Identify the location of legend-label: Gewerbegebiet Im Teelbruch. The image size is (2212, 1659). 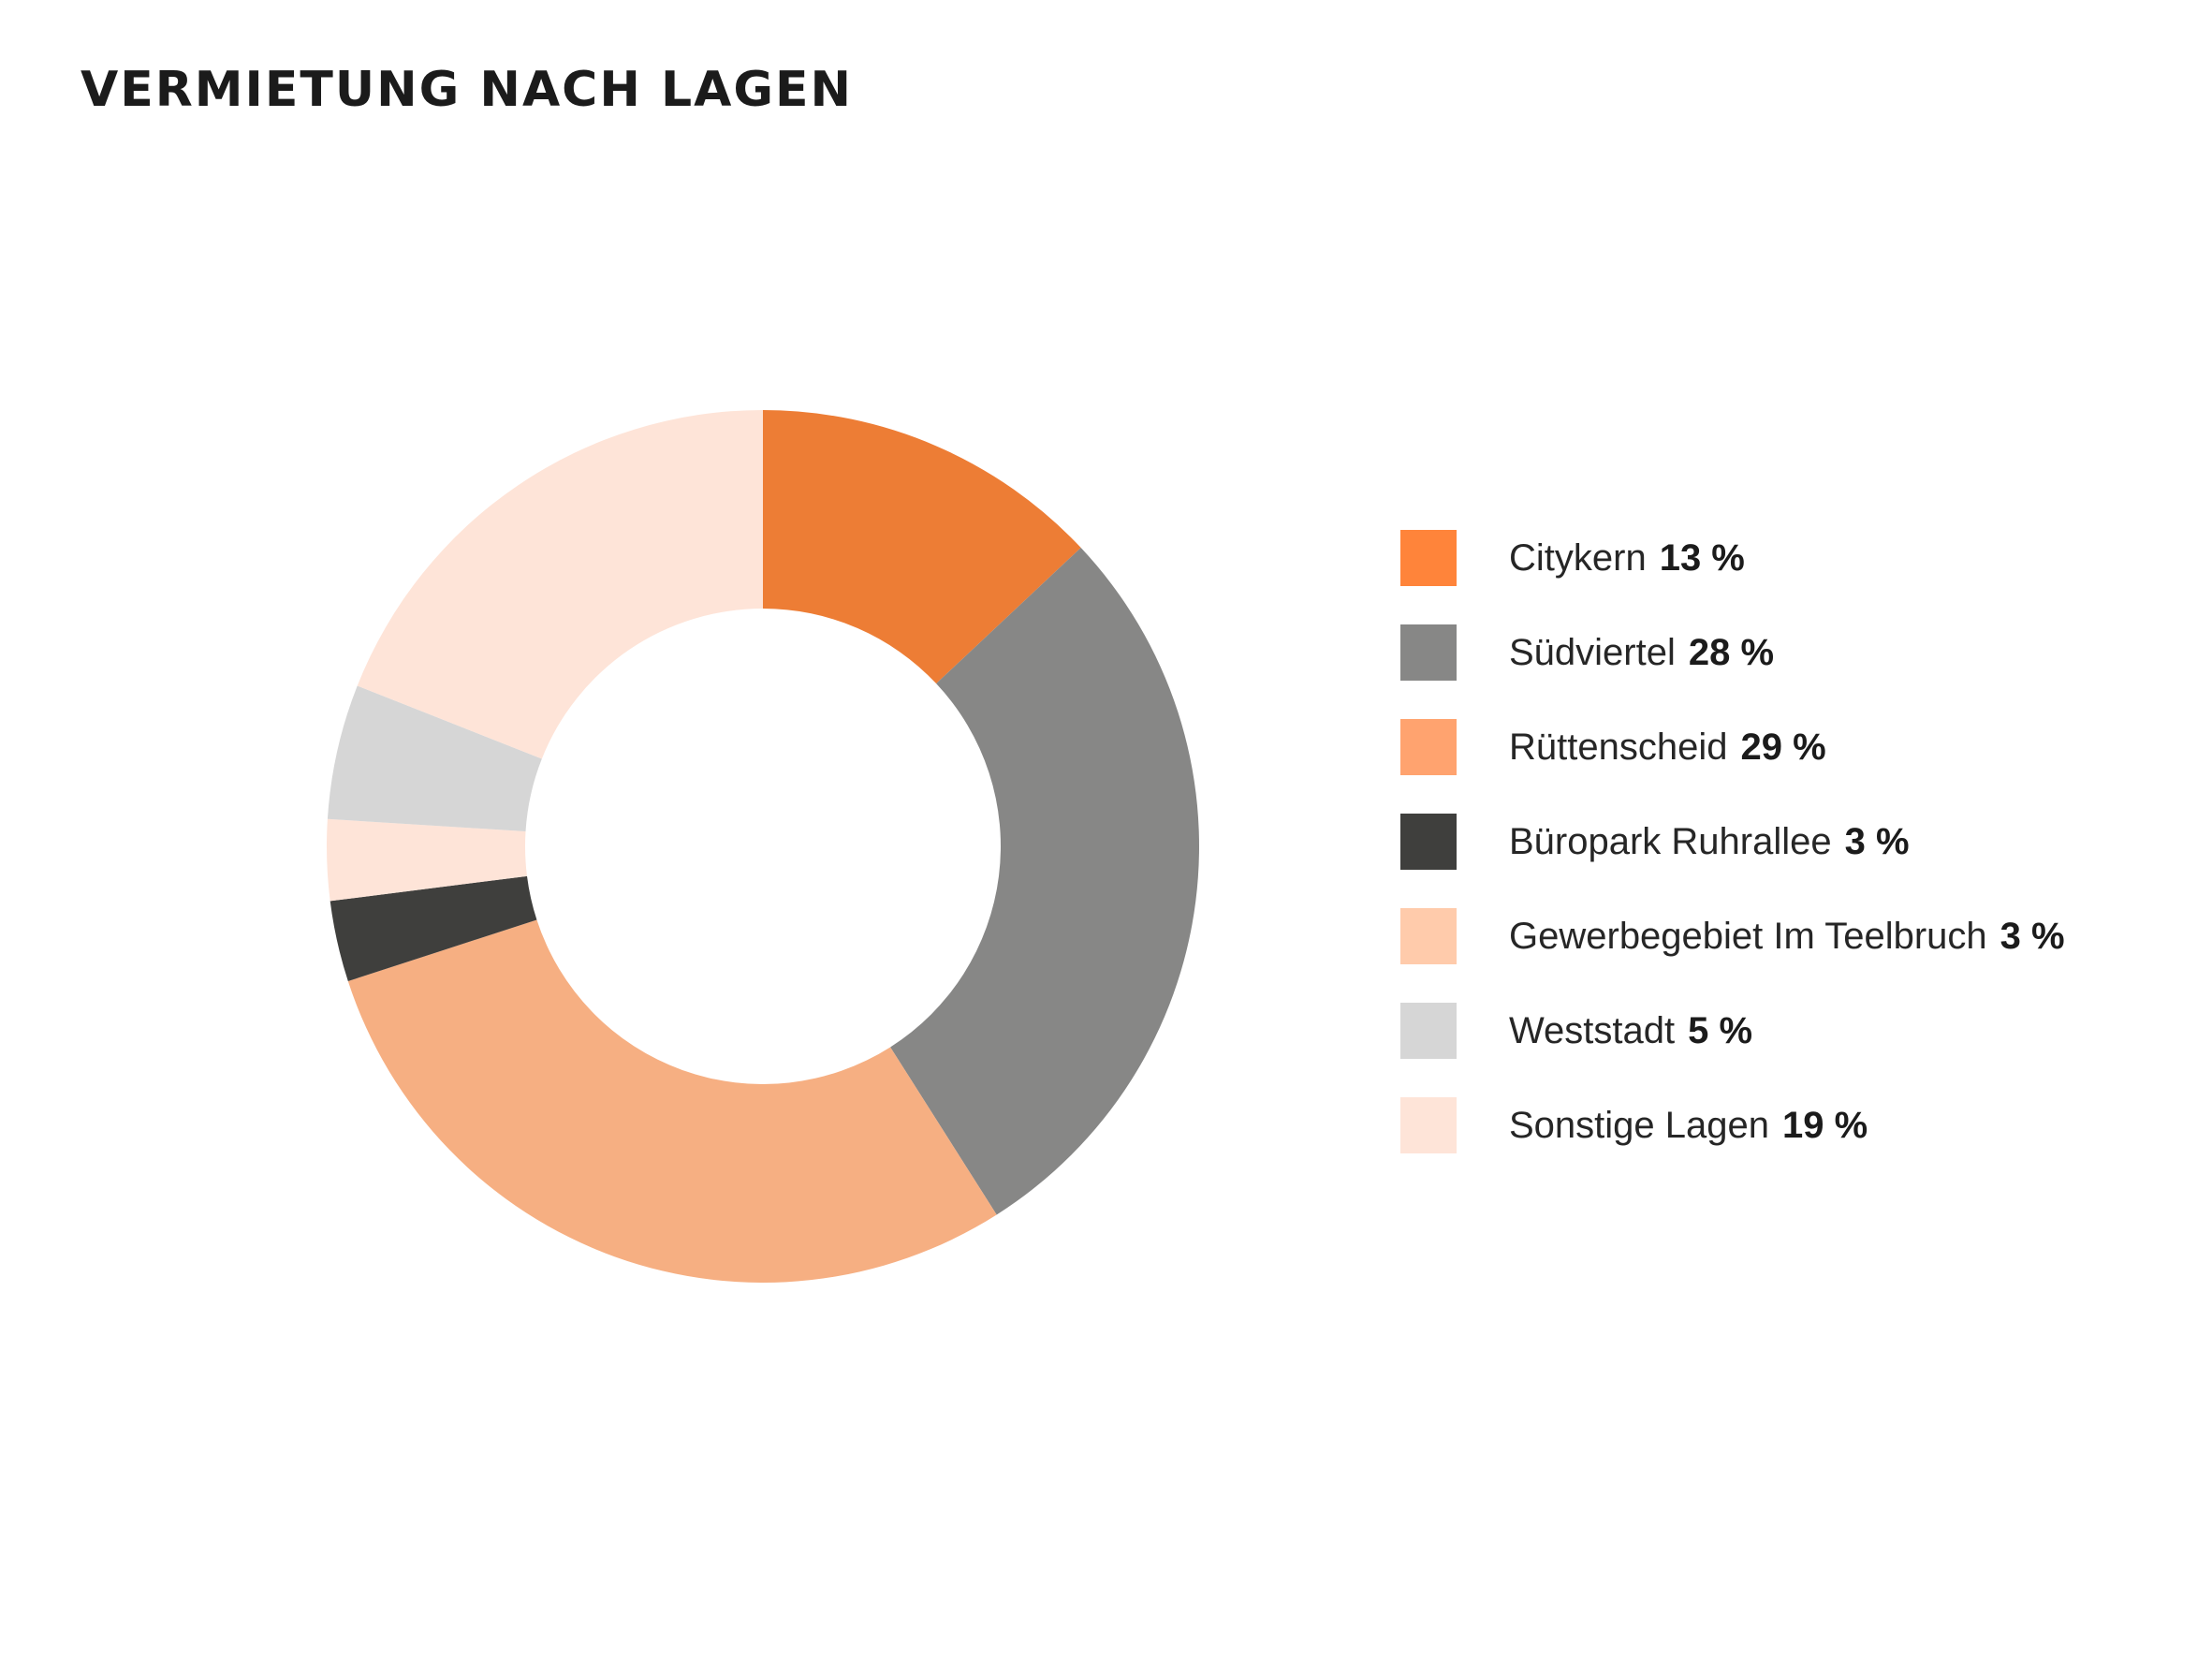
(1748, 936).